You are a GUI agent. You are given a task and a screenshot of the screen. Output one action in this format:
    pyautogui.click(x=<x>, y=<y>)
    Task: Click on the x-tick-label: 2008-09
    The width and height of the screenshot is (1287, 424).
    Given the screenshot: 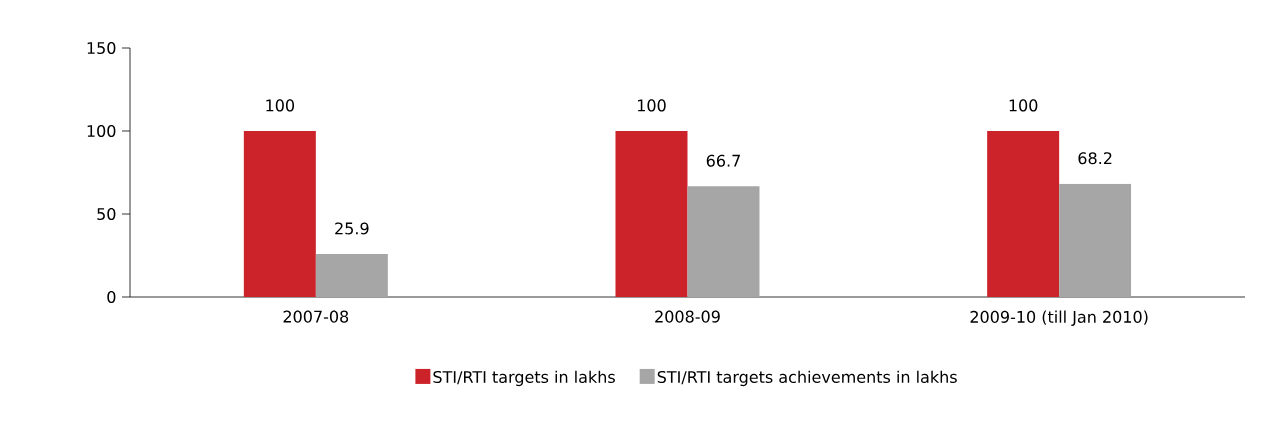 What is the action you would take?
    pyautogui.click(x=687, y=316)
    